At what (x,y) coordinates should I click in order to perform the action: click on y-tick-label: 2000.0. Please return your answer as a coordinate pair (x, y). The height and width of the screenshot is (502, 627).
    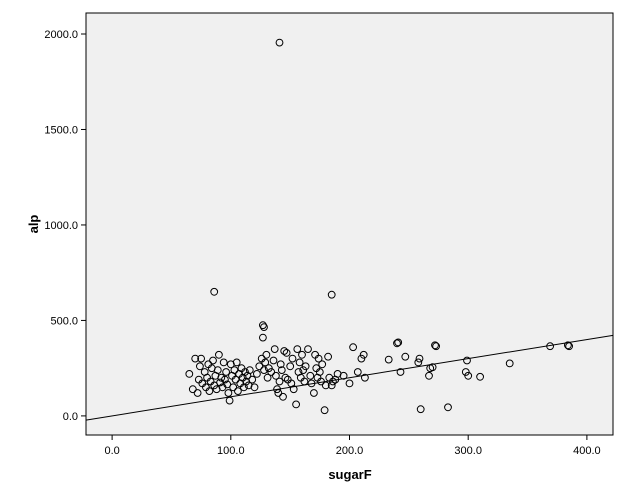
    Looking at the image, I should click on (61, 35).